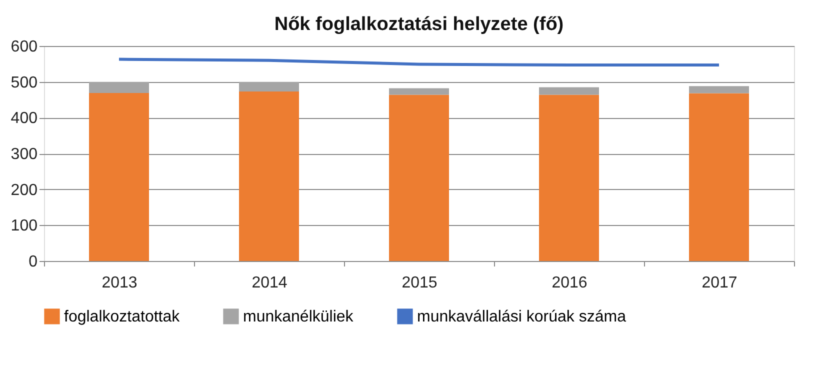  Describe the element at coordinates (298, 317) in the screenshot. I see `legend-label: munkanélküliek` at that location.